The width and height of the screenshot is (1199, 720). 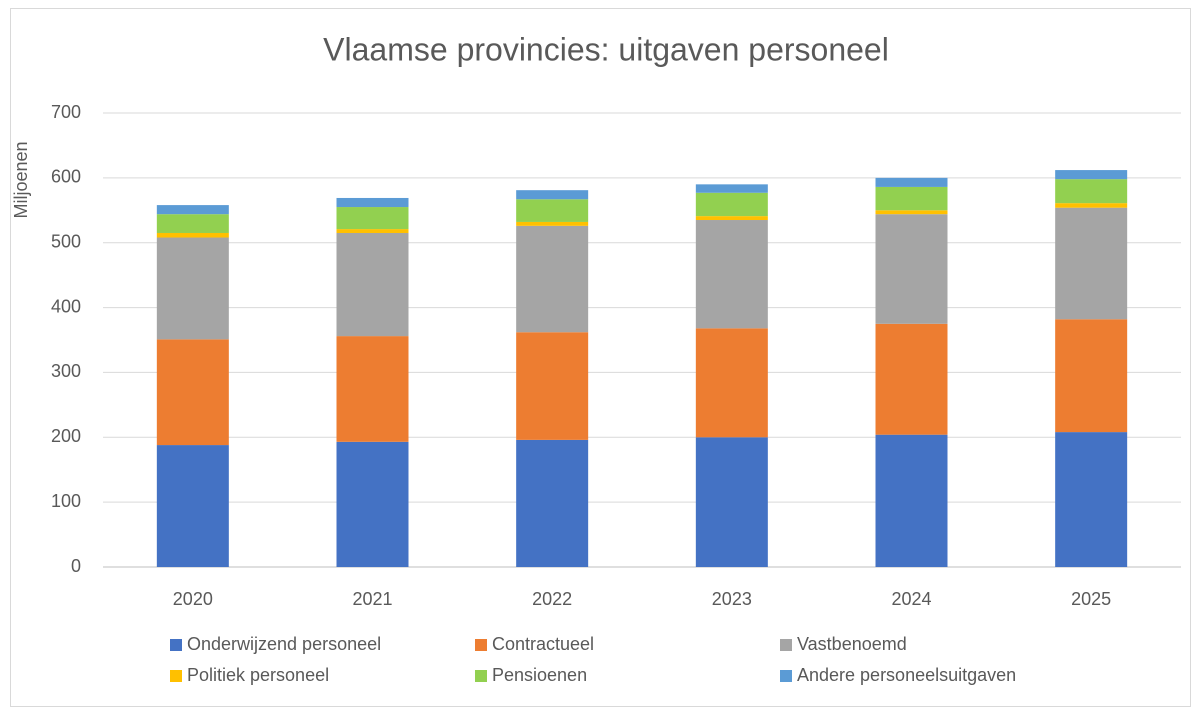 What do you see at coordinates (732, 599) in the screenshot?
I see `x-tick-label: 2023` at bounding box center [732, 599].